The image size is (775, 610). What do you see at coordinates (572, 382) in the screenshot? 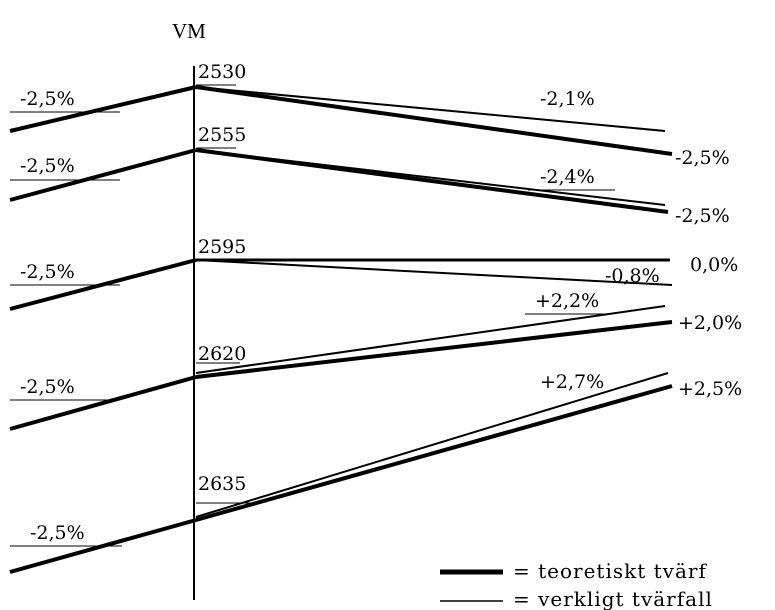
I see `actual-slope-label: +2,7%` at bounding box center [572, 382].